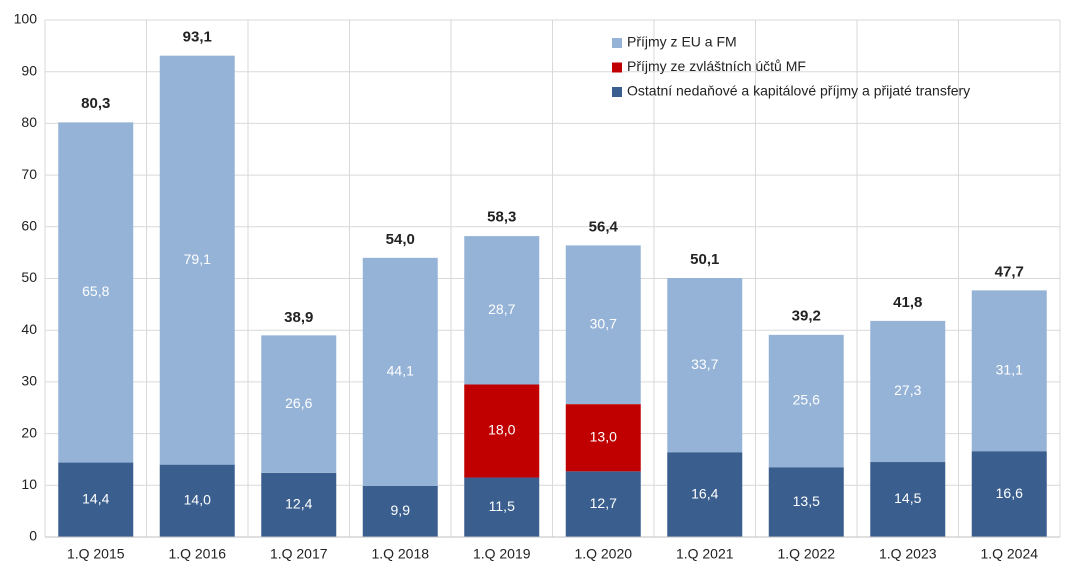 The width and height of the screenshot is (1065, 569). Describe the element at coordinates (502, 554) in the screenshot. I see `x-tick-label: 1.Q 2019` at that location.